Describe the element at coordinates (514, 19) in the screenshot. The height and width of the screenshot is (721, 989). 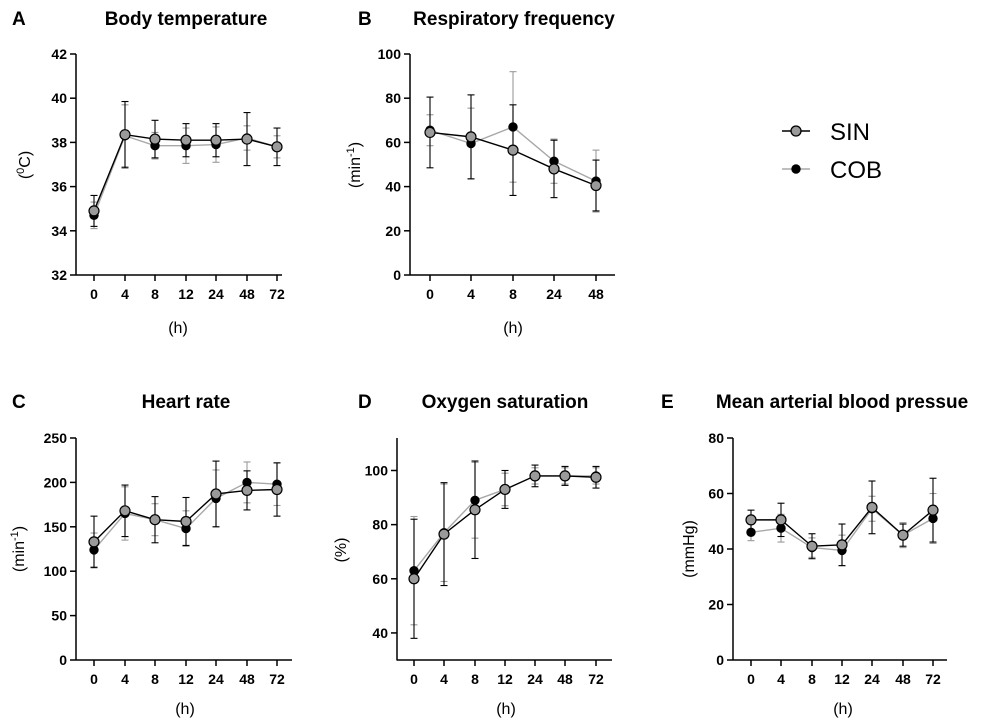
I see `panel-title-respiratory-frequency: Respiratory frequency` at that location.